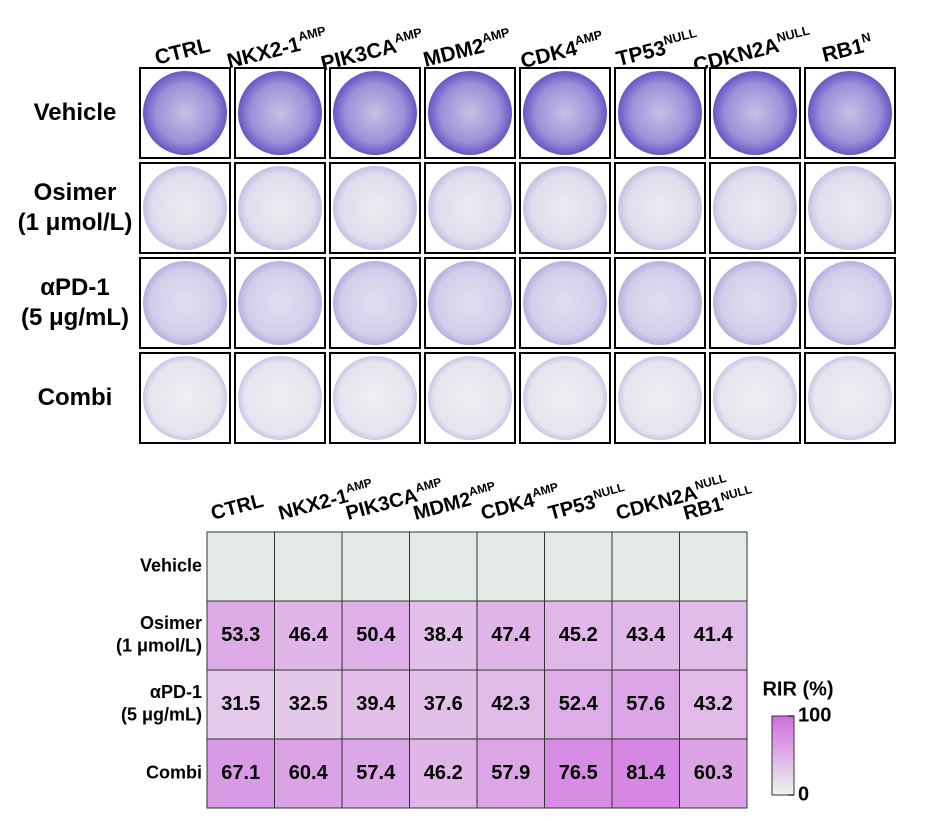  I want to click on cell-value: 43.2, so click(713, 704).